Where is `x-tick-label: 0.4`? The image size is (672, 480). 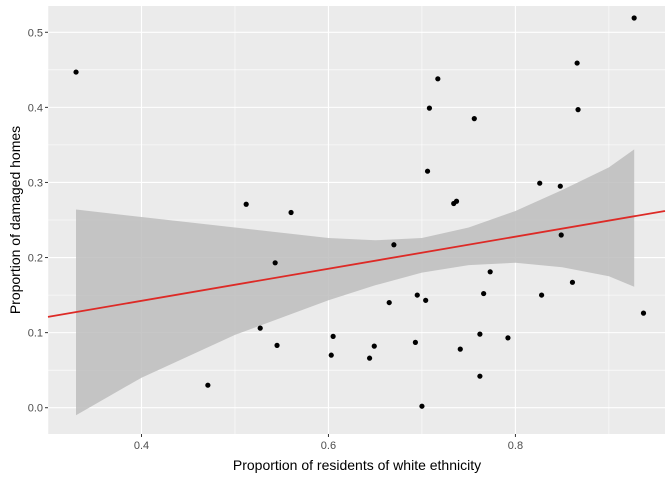
x-tick-label: 0.4 is located at coordinates (141, 446).